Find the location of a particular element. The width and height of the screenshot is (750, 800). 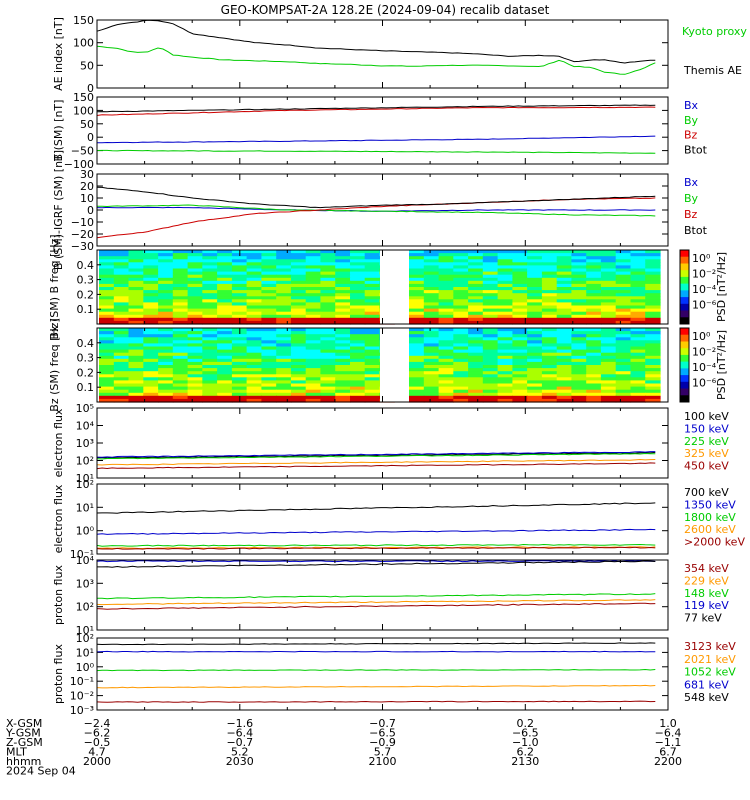

ephemeris-value: 4.7 is located at coordinates (97, 752).